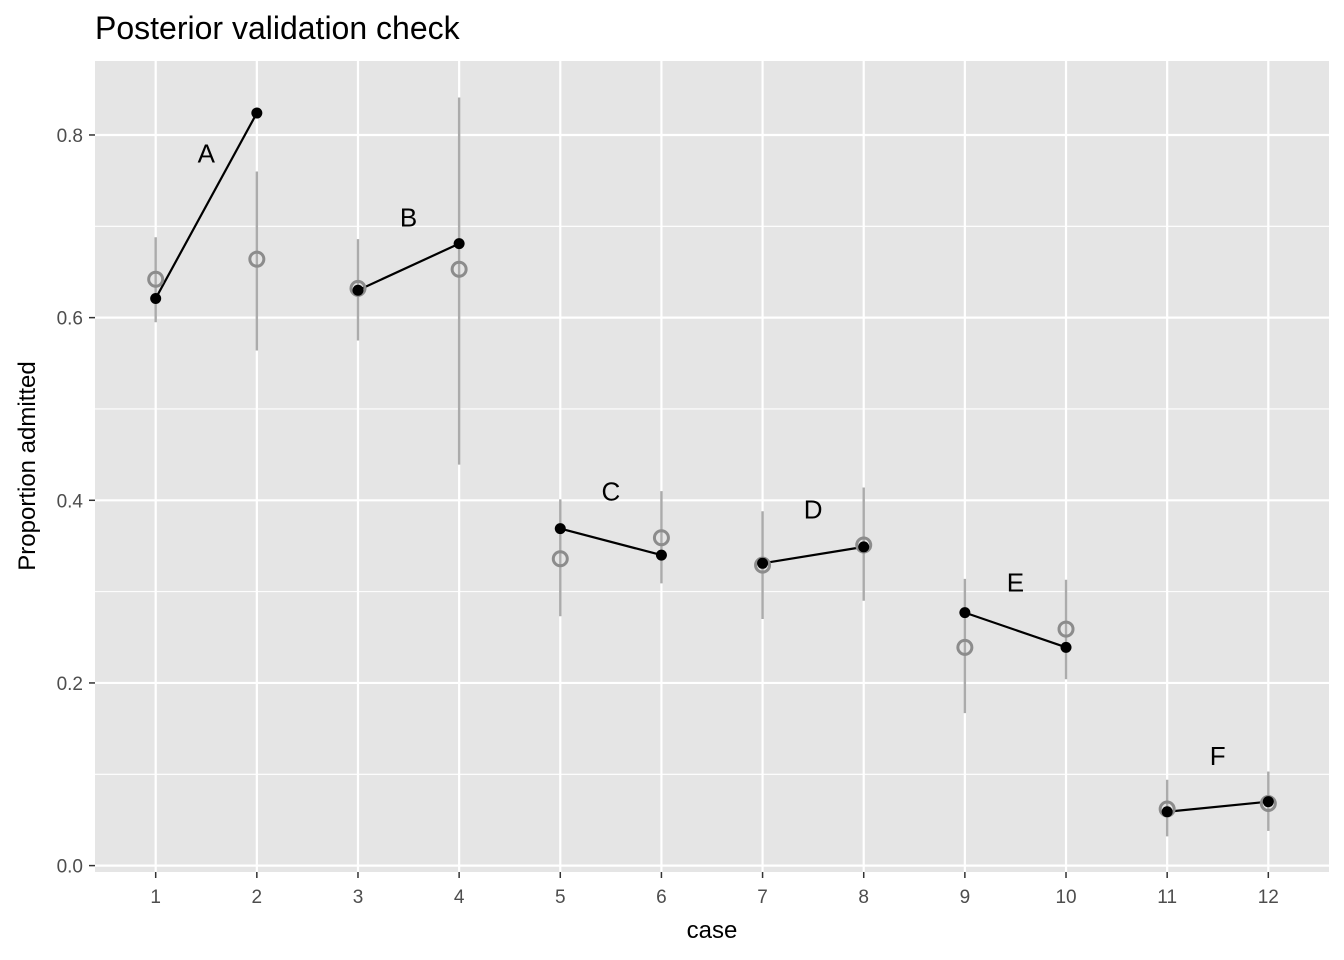 This screenshot has width=1344, height=960. What do you see at coordinates (257, 897) in the screenshot?
I see `x-tick-label: 2` at bounding box center [257, 897].